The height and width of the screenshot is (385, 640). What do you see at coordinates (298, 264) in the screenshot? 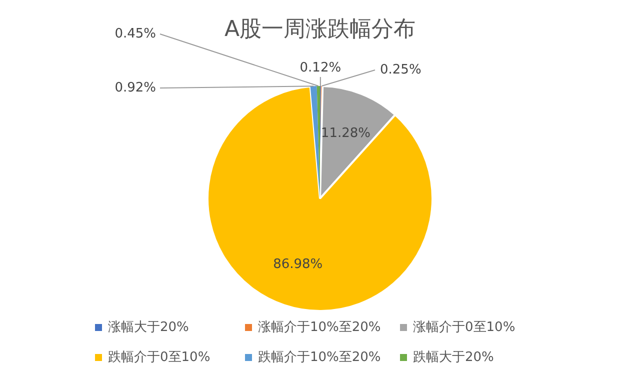
I see `data-label: 86.98%` at bounding box center [298, 264].